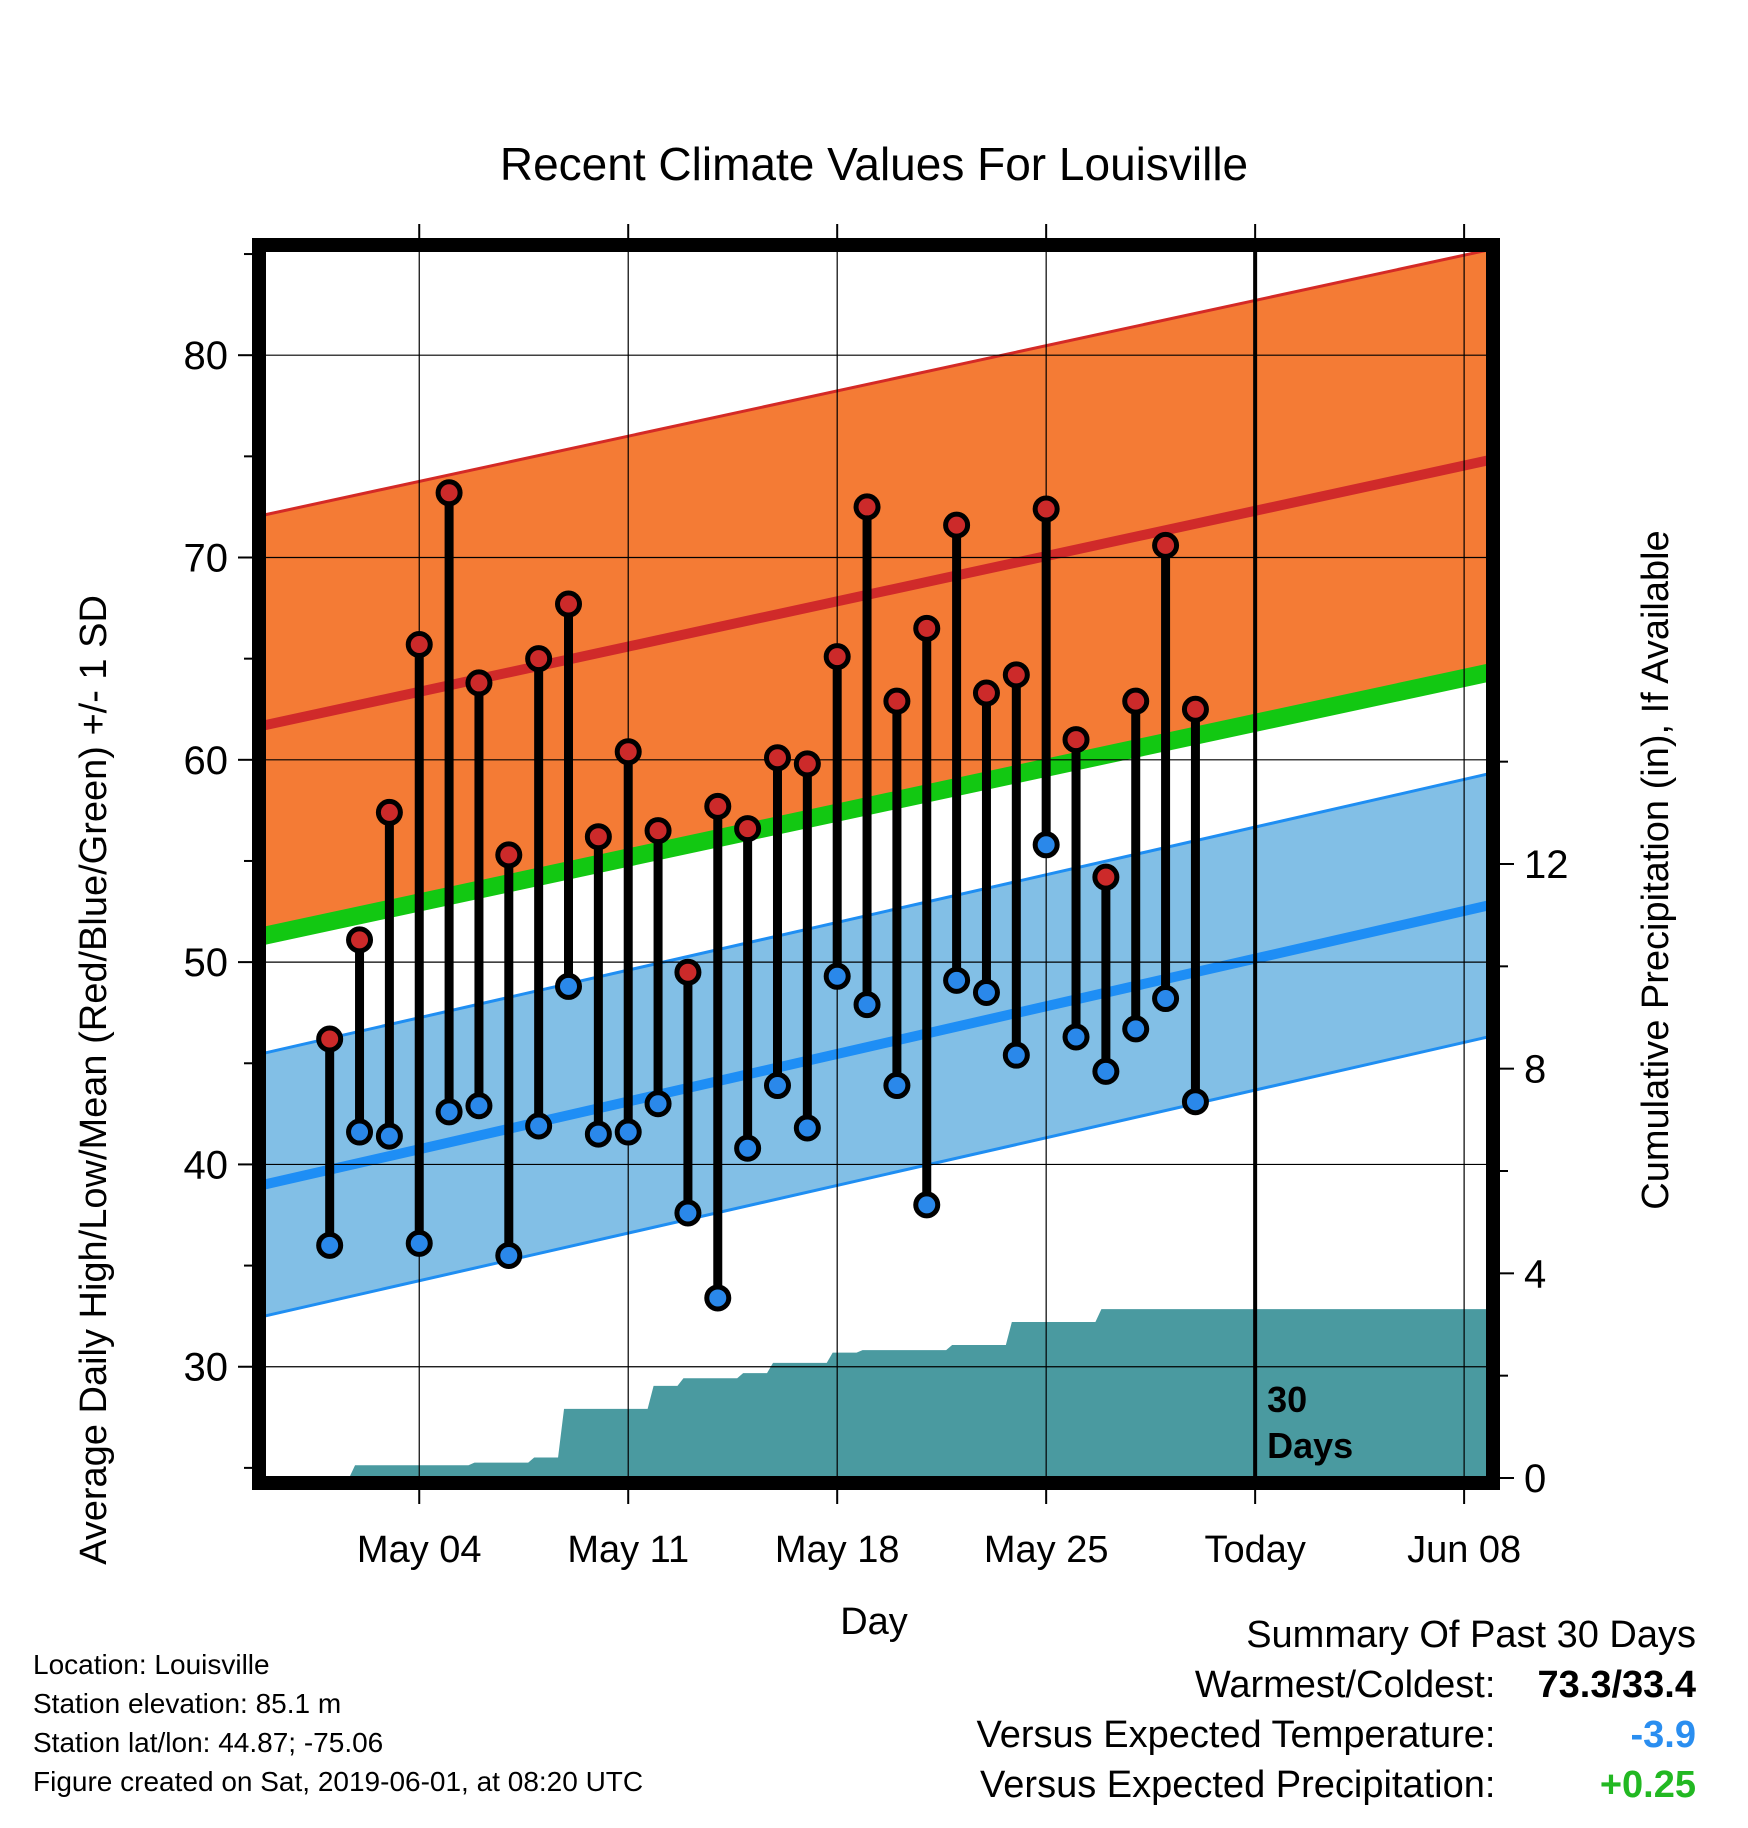 This screenshot has height=1828, width=1748. Describe the element at coordinates (1254, 1550) in the screenshot. I see `x-tick-label: Today` at that location.